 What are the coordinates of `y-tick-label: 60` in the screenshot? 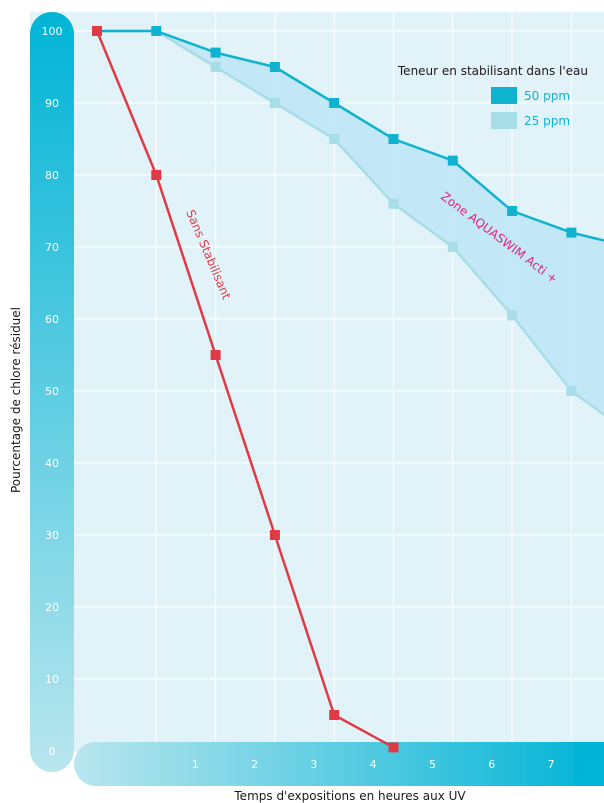 It's located at (52, 319).